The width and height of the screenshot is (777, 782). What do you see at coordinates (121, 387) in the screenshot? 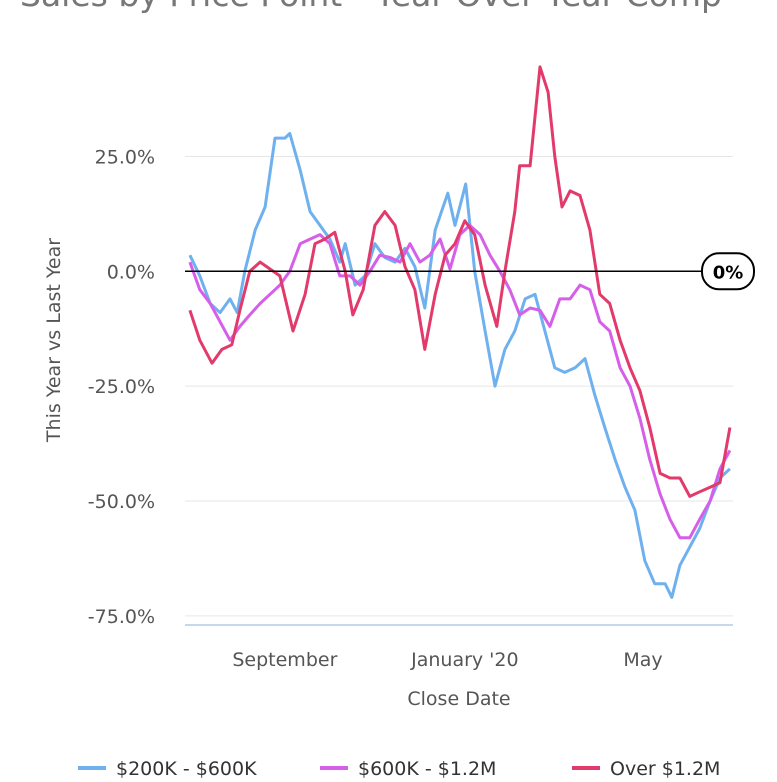
I see `y-tick-label: -25.0%` at bounding box center [121, 387].